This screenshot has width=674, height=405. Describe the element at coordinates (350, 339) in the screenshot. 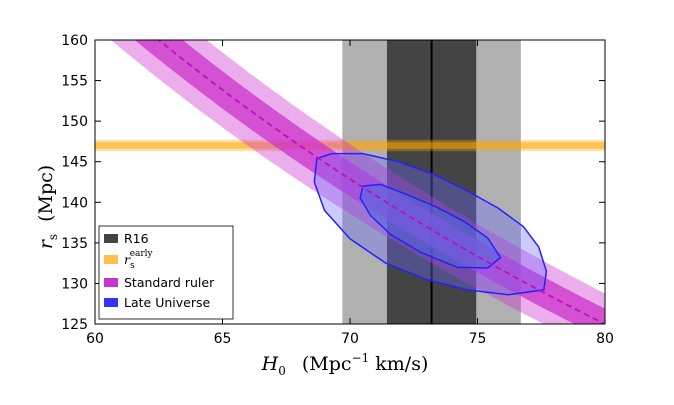

I see `x-tick-label: 70` at that location.